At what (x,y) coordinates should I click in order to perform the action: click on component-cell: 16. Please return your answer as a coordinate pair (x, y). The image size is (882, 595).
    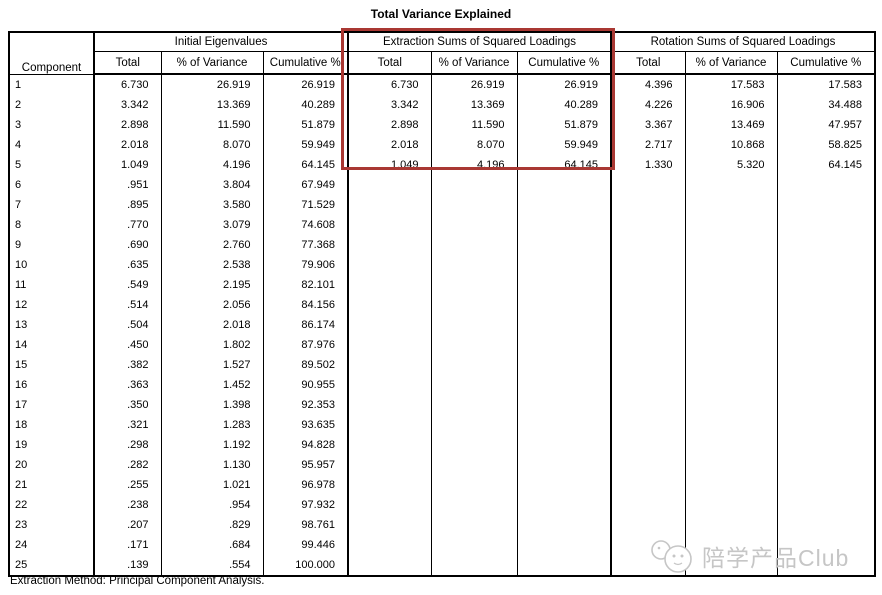
    Looking at the image, I should click on (52, 385).